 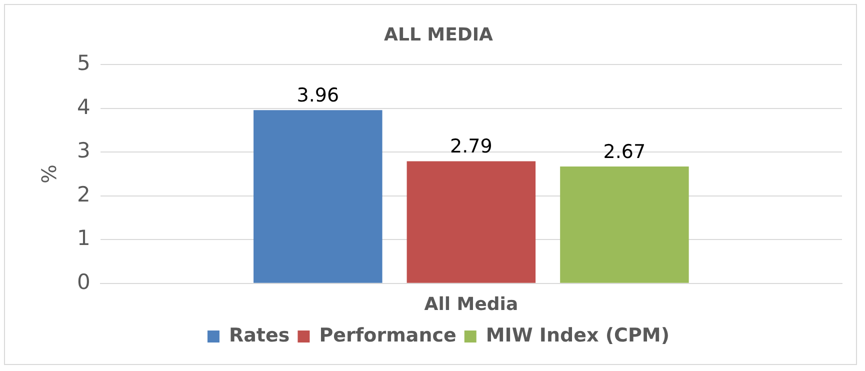 I want to click on y-tick-label: 0, so click(x=83, y=282).